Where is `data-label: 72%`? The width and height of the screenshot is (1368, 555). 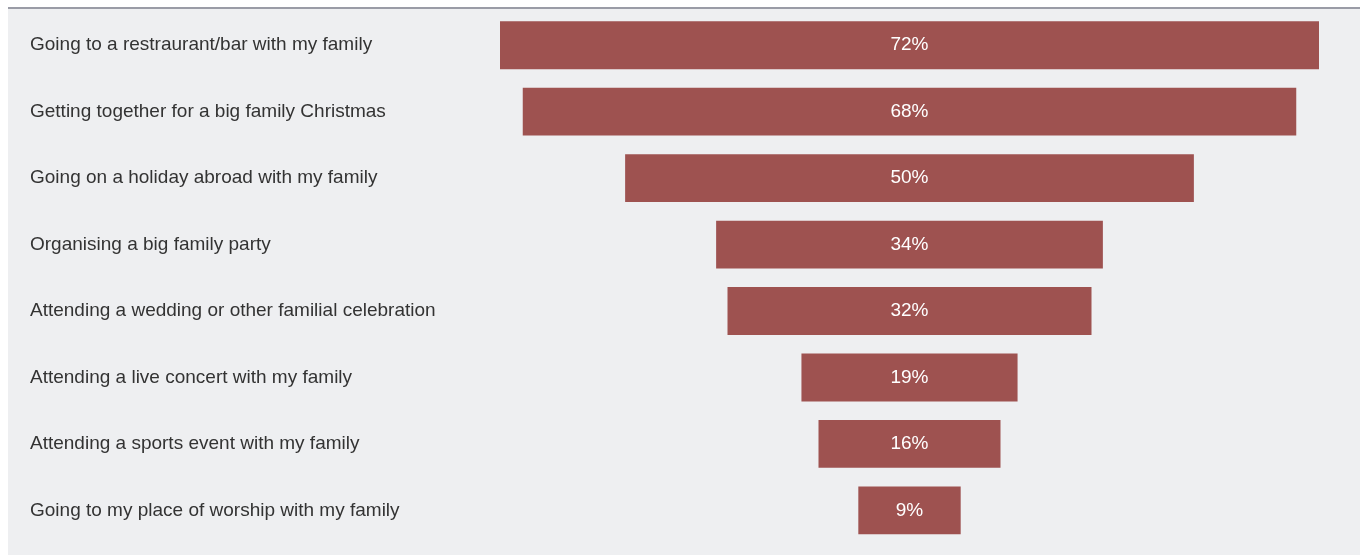
data-label: 72% is located at coordinates (909, 44).